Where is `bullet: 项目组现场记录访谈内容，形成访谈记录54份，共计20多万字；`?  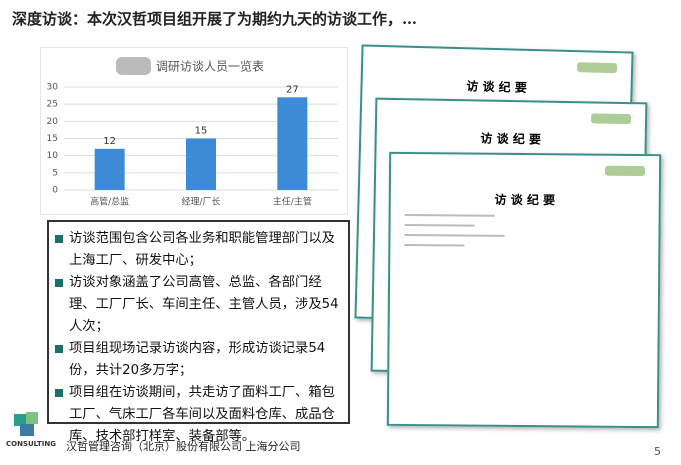 bullet: 项目组现场记录访谈内容，形成访谈记录54份，共计20多万字； is located at coordinates (198, 360).